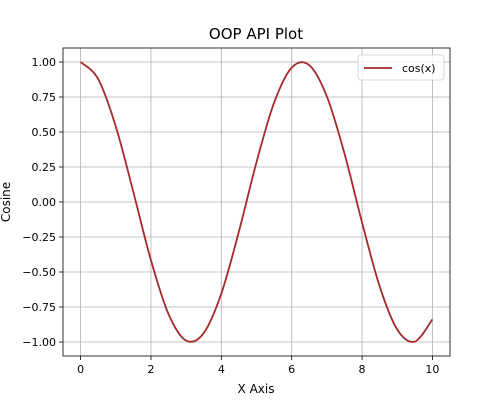  Describe the element at coordinates (44, 132) in the screenshot. I see `y-tick-label: 0.50` at that location.